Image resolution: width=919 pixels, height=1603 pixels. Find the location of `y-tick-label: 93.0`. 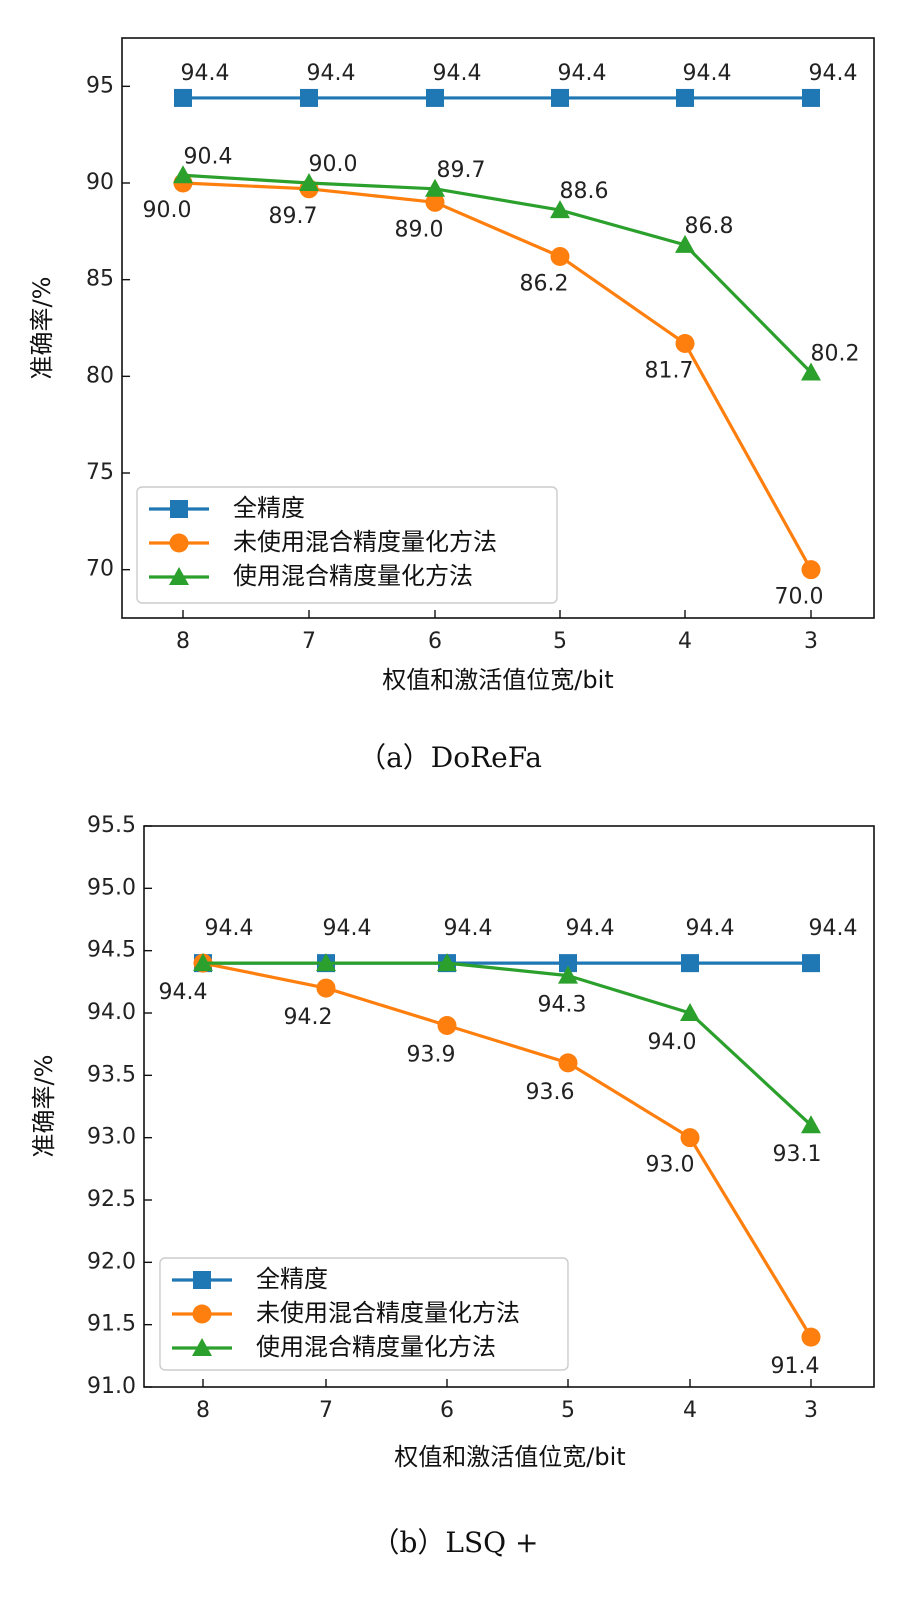

y-tick-label: 93.0 is located at coordinates (111, 1137).